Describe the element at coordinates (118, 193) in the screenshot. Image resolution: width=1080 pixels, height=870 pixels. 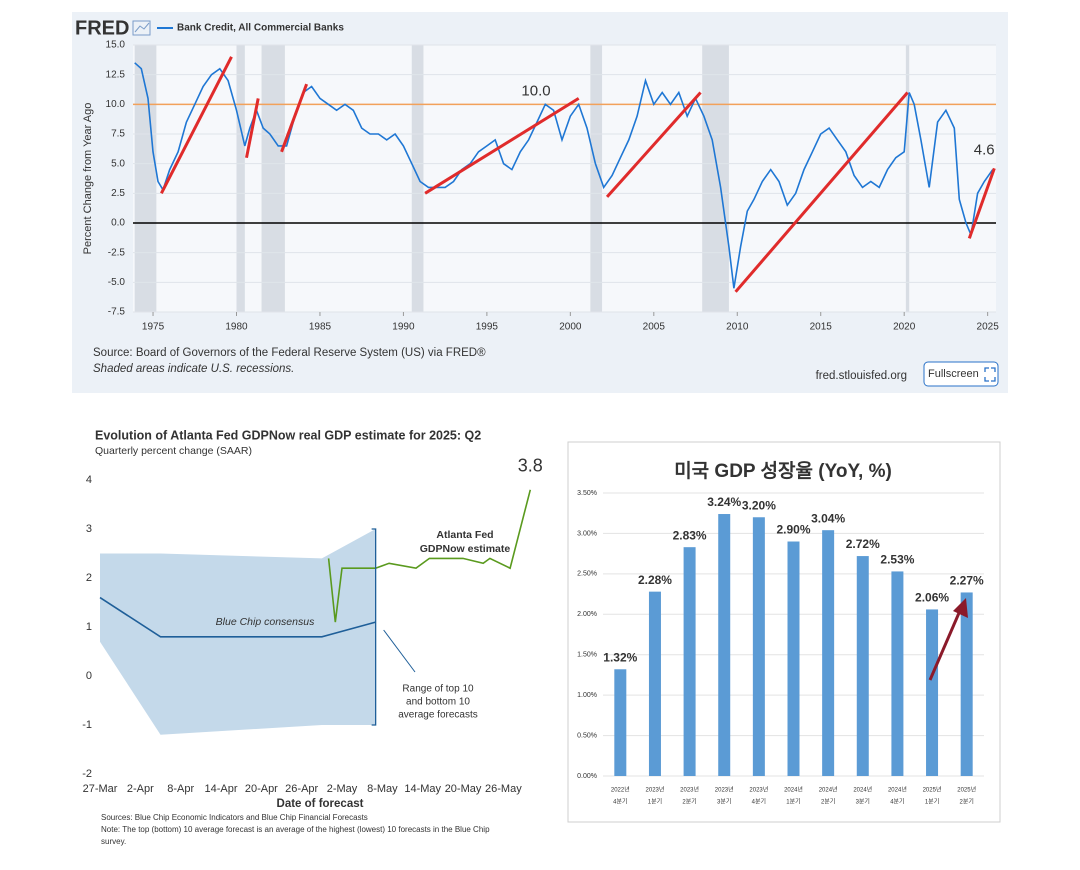
I see `y-tick-label: 2.5` at that location.